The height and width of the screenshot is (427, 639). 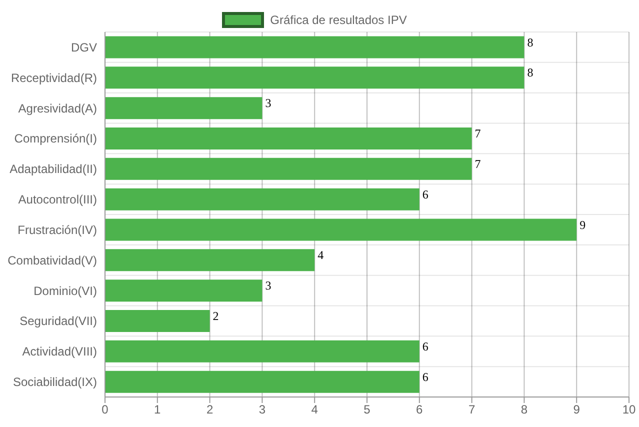 I want to click on x-tick-label: 6, so click(x=420, y=409).